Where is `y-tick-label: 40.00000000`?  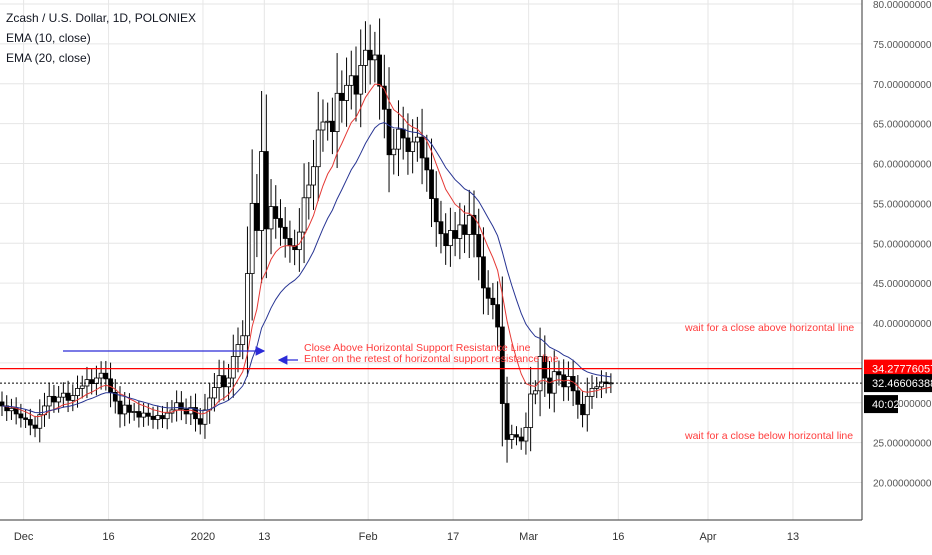 y-tick-label: 40.00000000 is located at coordinates (902, 324).